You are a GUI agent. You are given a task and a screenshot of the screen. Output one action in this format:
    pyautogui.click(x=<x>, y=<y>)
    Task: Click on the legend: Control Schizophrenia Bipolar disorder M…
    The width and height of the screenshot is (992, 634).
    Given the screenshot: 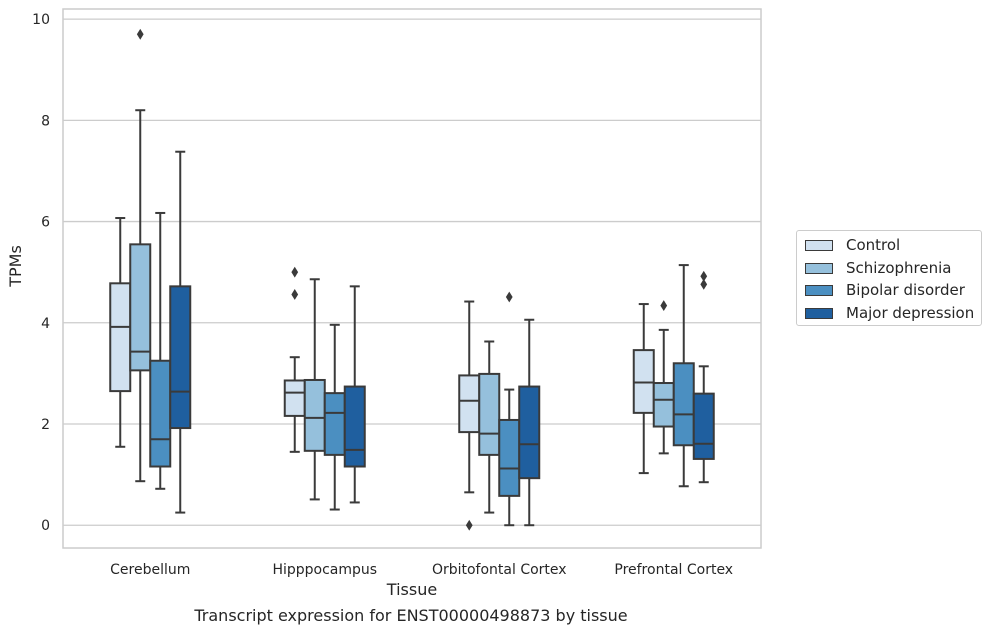 What is the action you would take?
    pyautogui.click(x=889, y=278)
    